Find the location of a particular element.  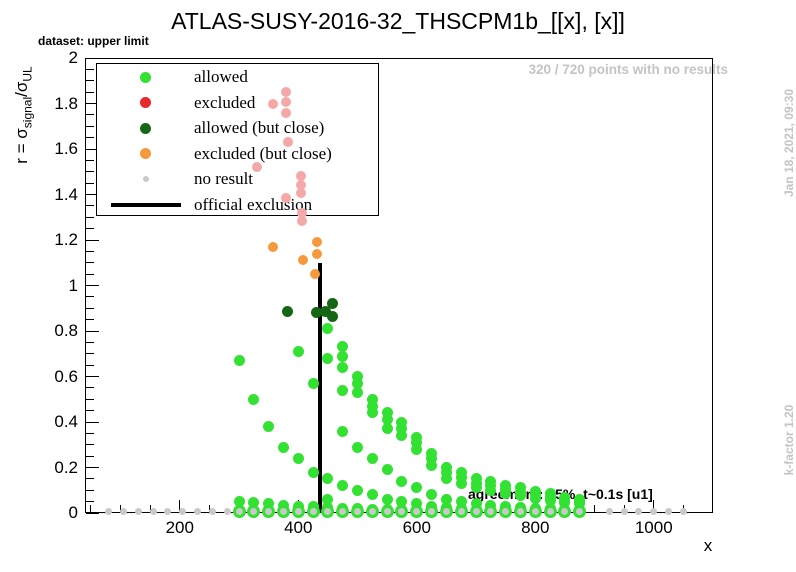

y-tick-label: 1 is located at coordinates (73, 285).